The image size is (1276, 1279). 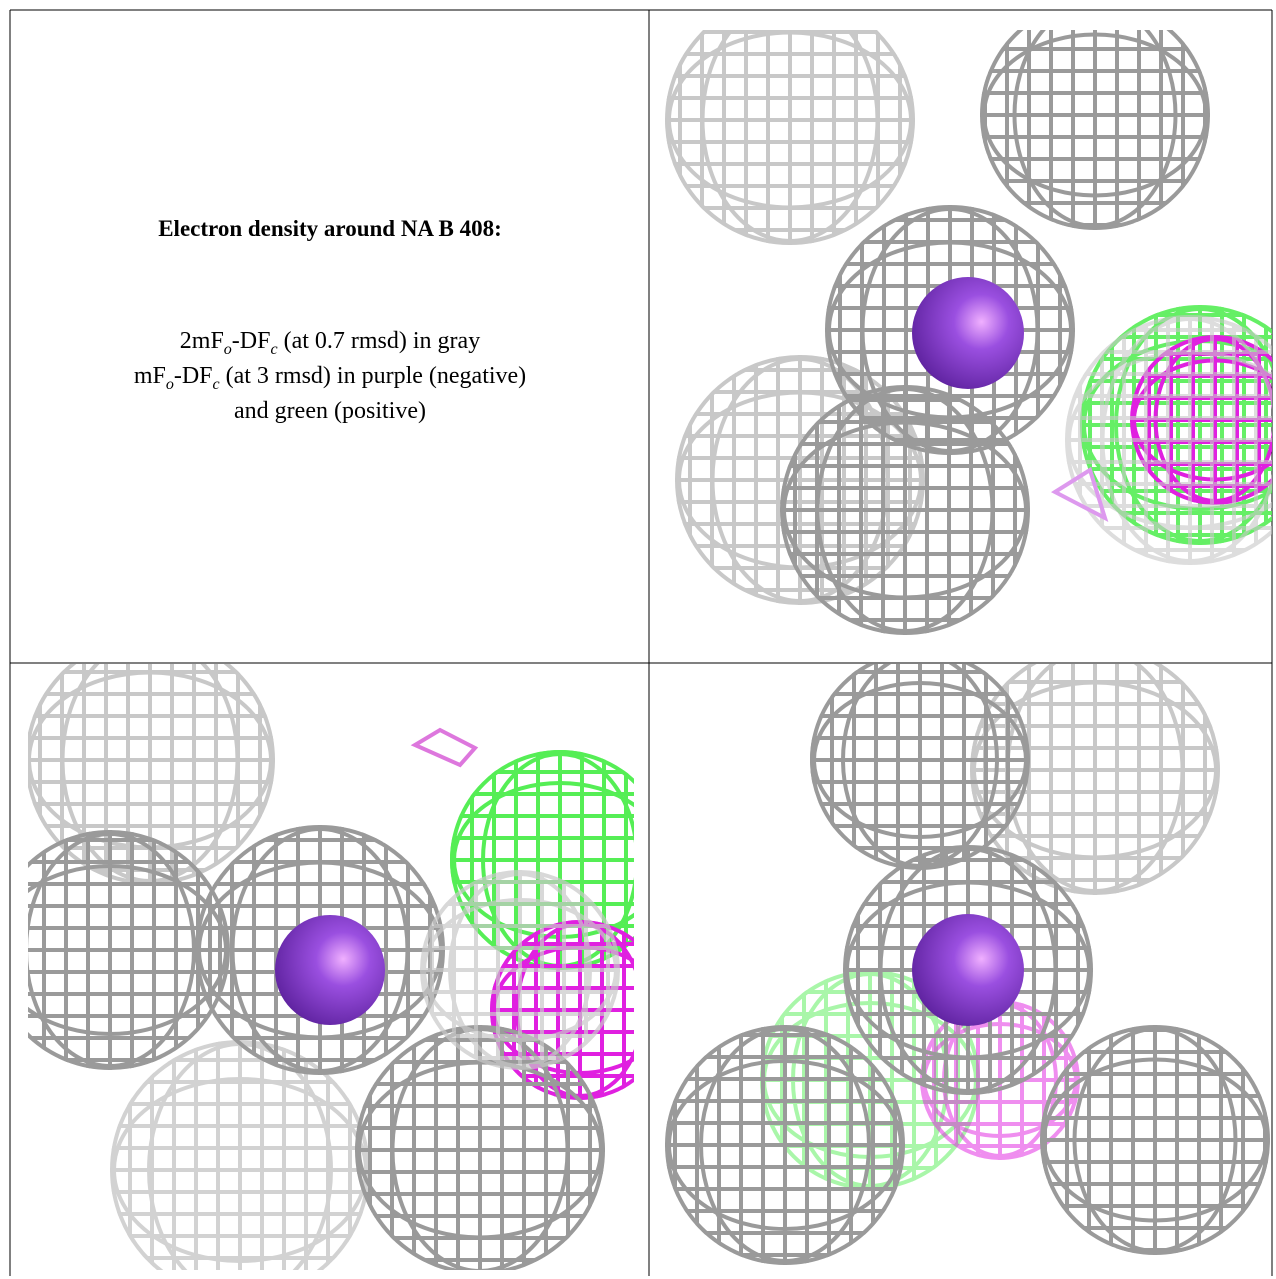 I want to click on legend-text: and green (positive), so click(x=330, y=411).